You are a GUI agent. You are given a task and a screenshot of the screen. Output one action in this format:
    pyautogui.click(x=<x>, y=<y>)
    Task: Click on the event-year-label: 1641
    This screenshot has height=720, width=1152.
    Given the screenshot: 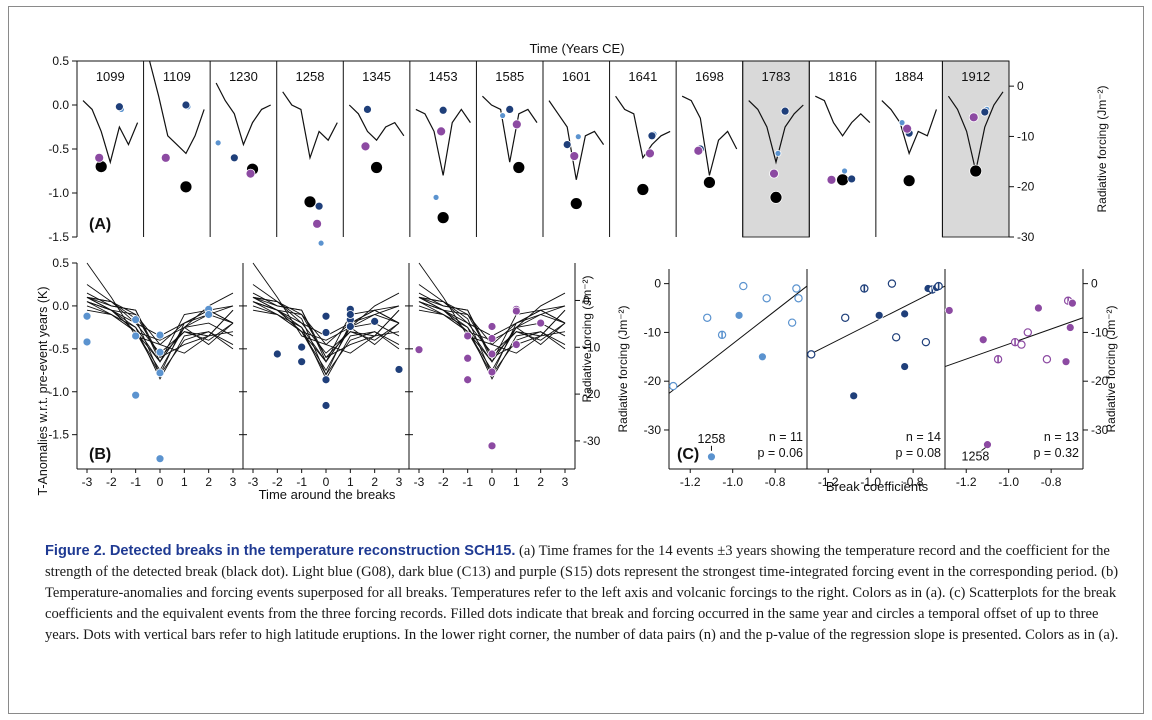 What is the action you would take?
    pyautogui.click(x=642, y=76)
    